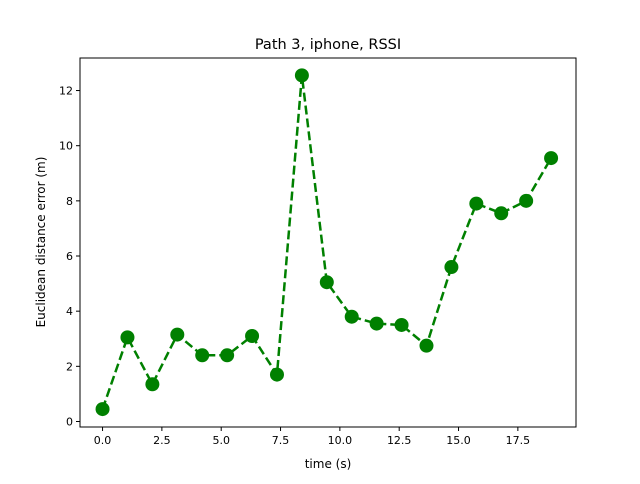 This screenshot has height=484, width=640. What do you see at coordinates (221, 440) in the screenshot?
I see `x-tick-label: 5.0` at bounding box center [221, 440].